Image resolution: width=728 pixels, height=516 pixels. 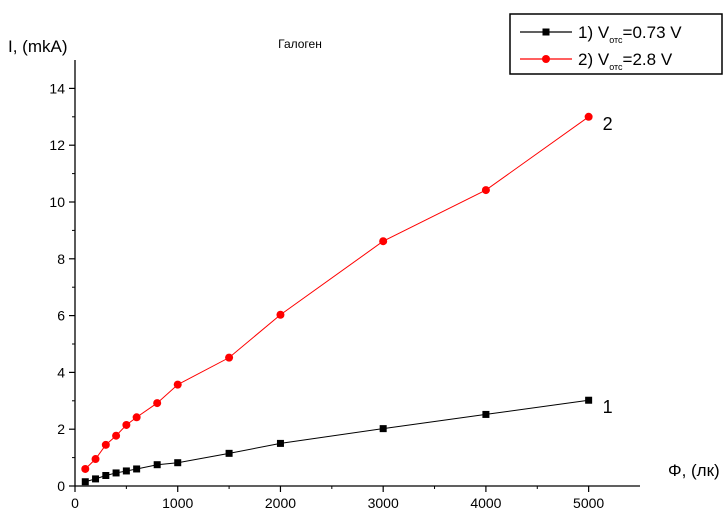 I want to click on legend-label: 1) Vотс=0.73 V, so click(x=630, y=34).